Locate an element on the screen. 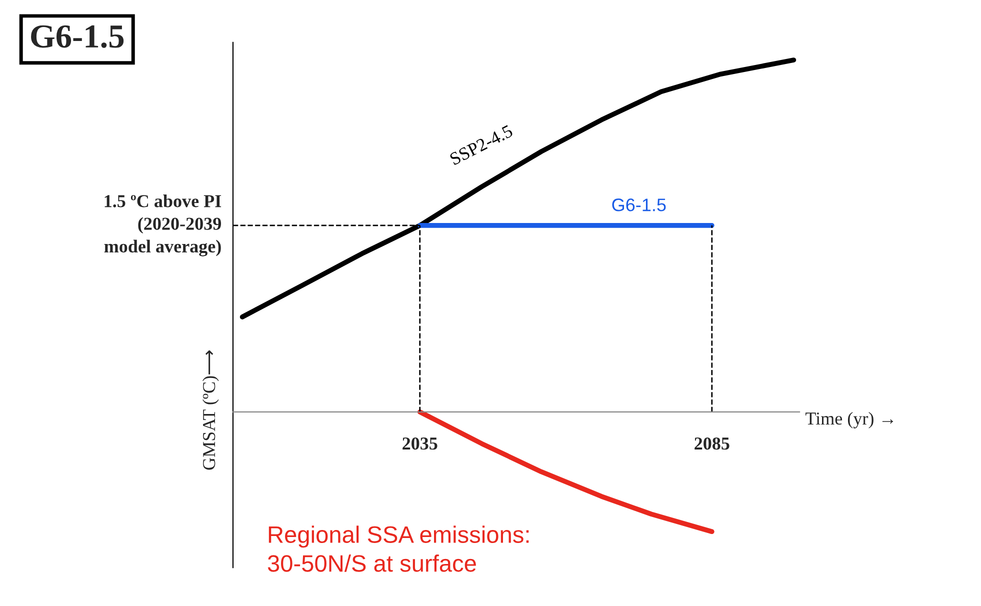 The width and height of the screenshot is (981, 606). x-tick-label: 2085 is located at coordinates (712, 443).